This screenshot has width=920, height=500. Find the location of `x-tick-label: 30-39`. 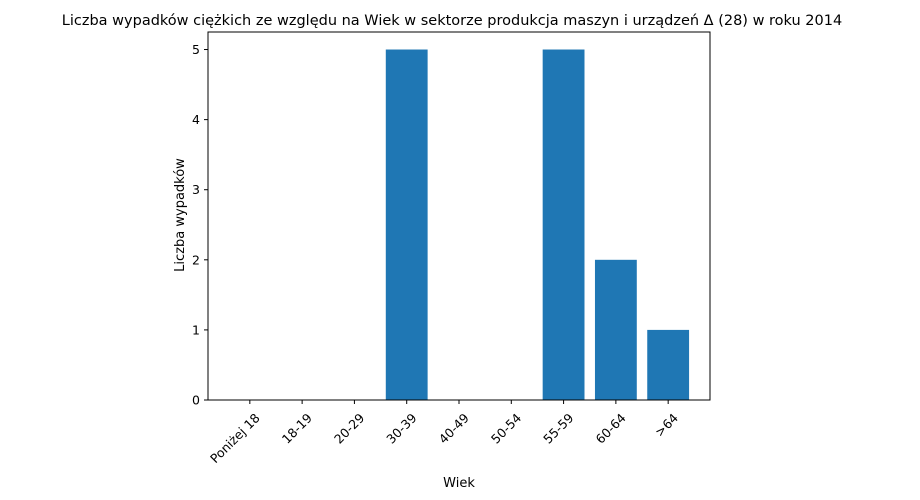

x-tick-label: 30-39 is located at coordinates (401, 428).